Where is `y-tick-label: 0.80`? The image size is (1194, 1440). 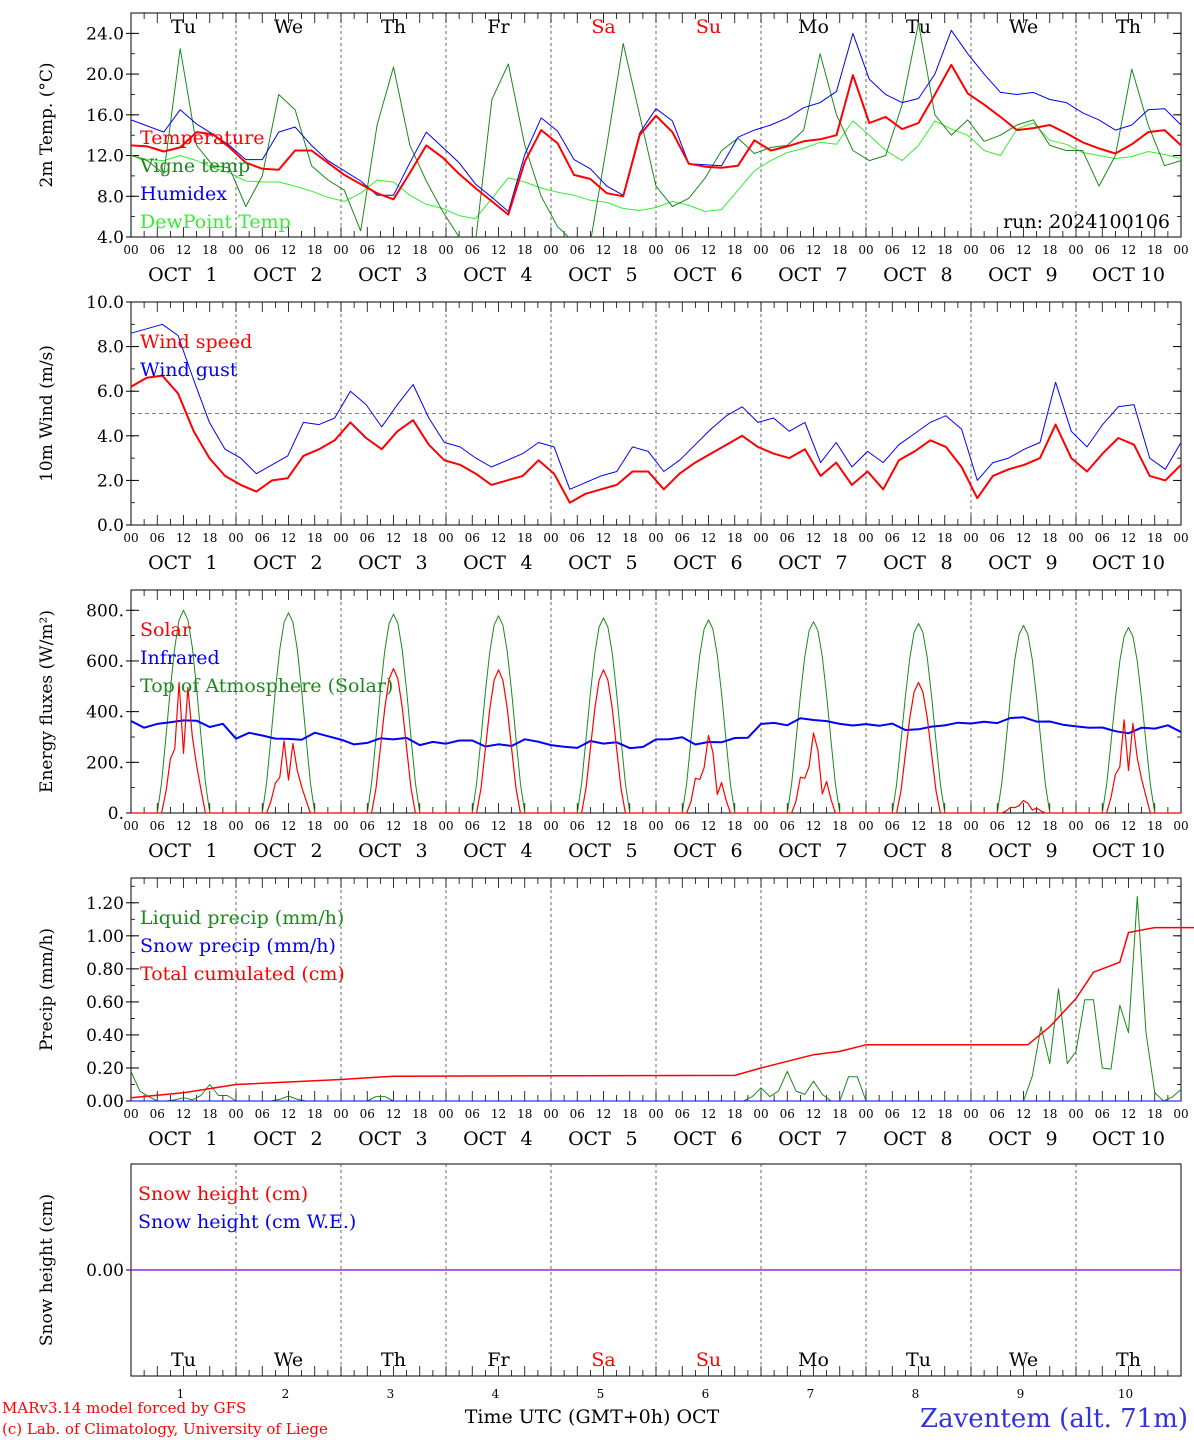 y-tick-label: 0.80 is located at coordinates (105, 970).